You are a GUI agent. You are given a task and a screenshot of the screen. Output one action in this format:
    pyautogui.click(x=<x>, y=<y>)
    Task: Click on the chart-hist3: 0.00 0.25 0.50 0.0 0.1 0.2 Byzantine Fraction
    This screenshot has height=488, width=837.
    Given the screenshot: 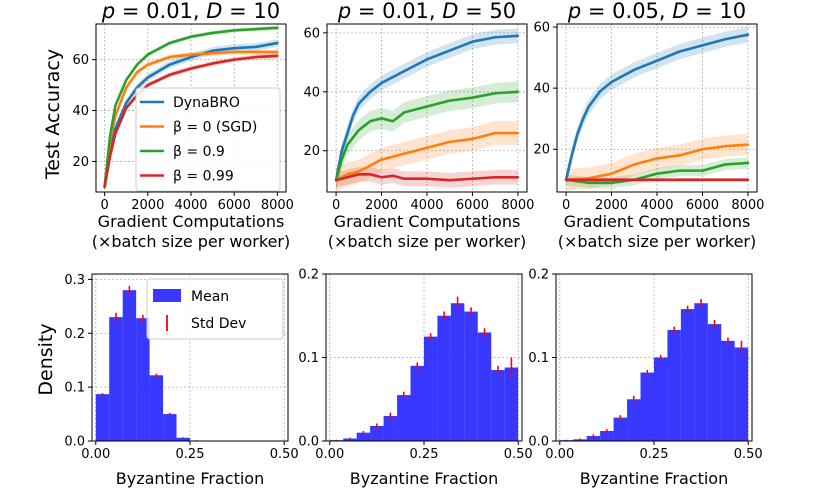 What is the action you would take?
    pyautogui.click(x=645, y=378)
    